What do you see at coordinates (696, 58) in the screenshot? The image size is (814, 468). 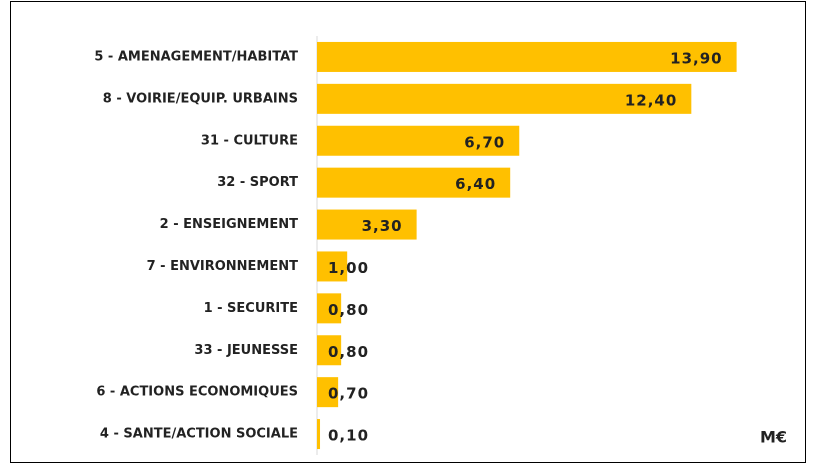 I see `value-label: 13,90` at bounding box center [696, 58].